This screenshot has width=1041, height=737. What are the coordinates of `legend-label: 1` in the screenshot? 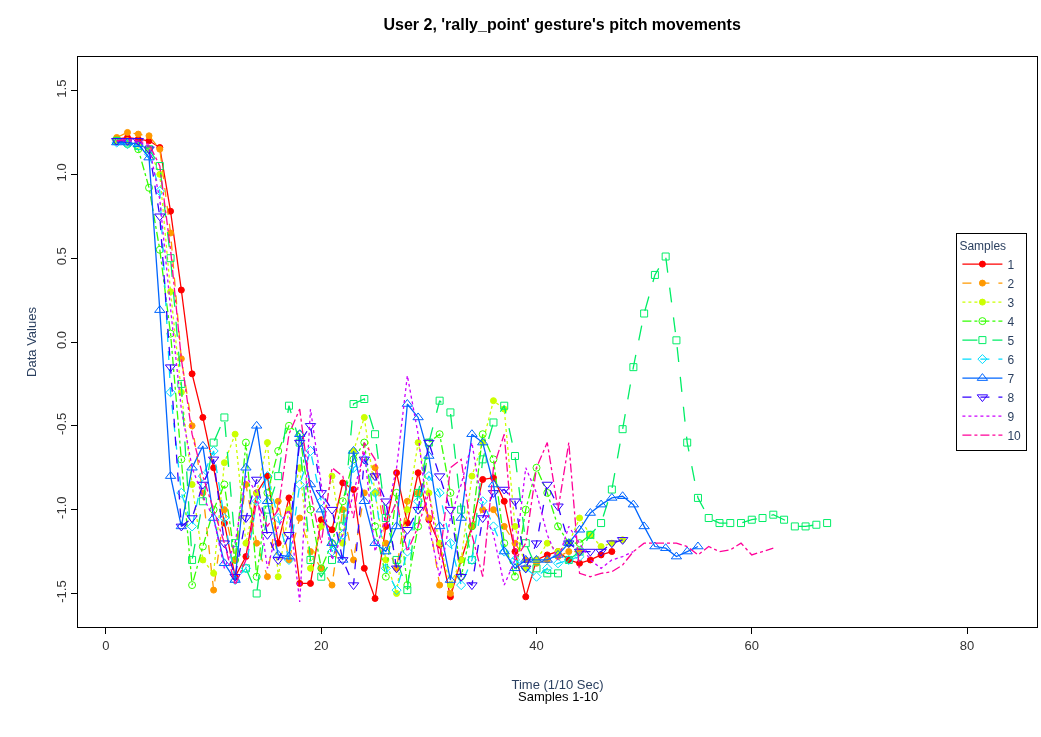 It's located at (1011, 264).